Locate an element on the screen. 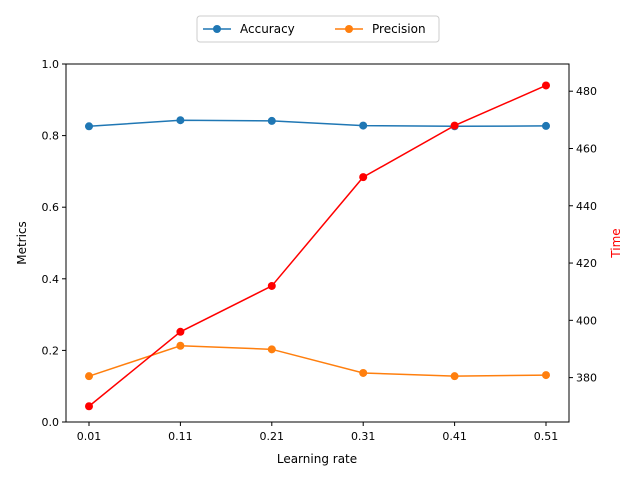  y-left-tick-label-5: 1.0 is located at coordinates (51, 64).